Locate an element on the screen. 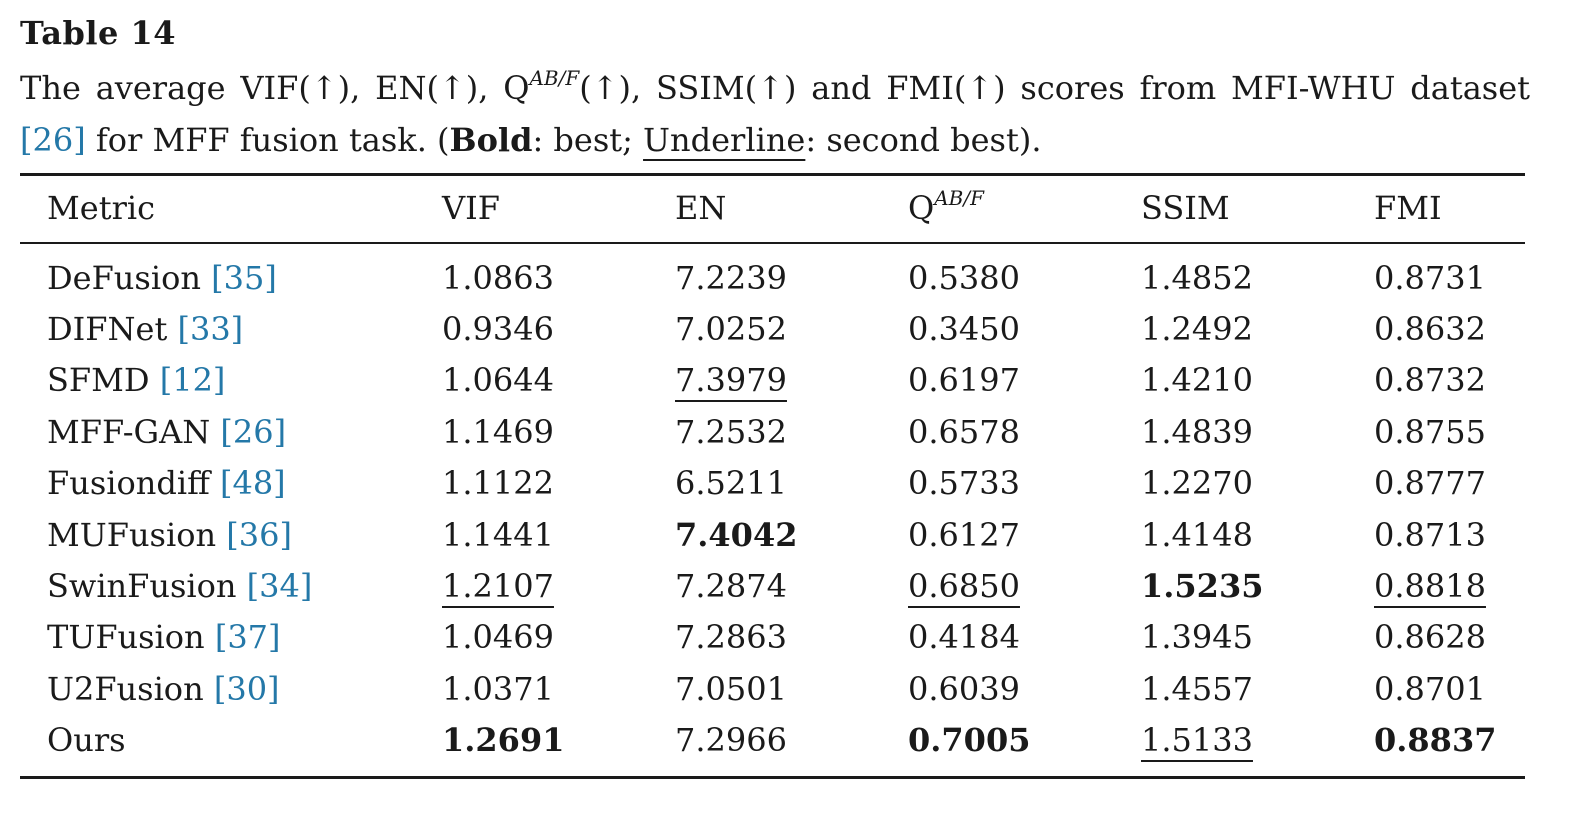 This screenshot has height=823, width=1569. vif-value: 1.1469 is located at coordinates (498, 432).